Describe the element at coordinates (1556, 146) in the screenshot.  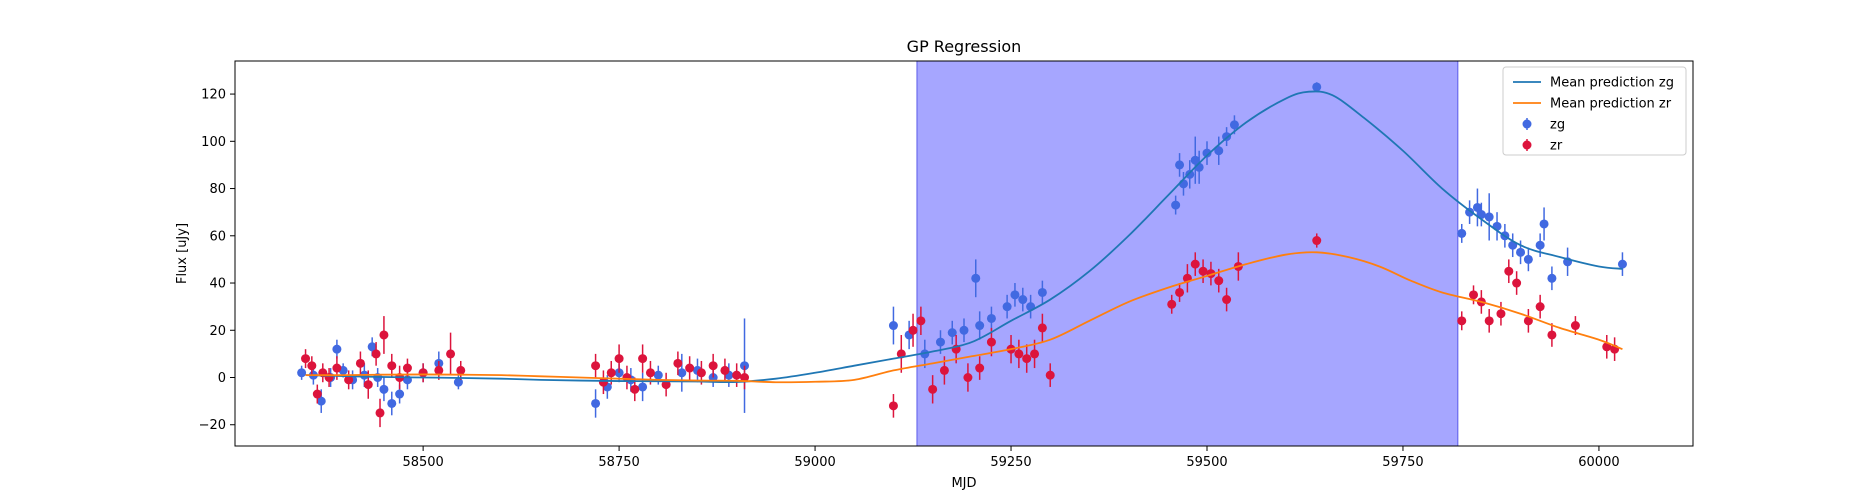
I see `legend-label: zr` at that location.